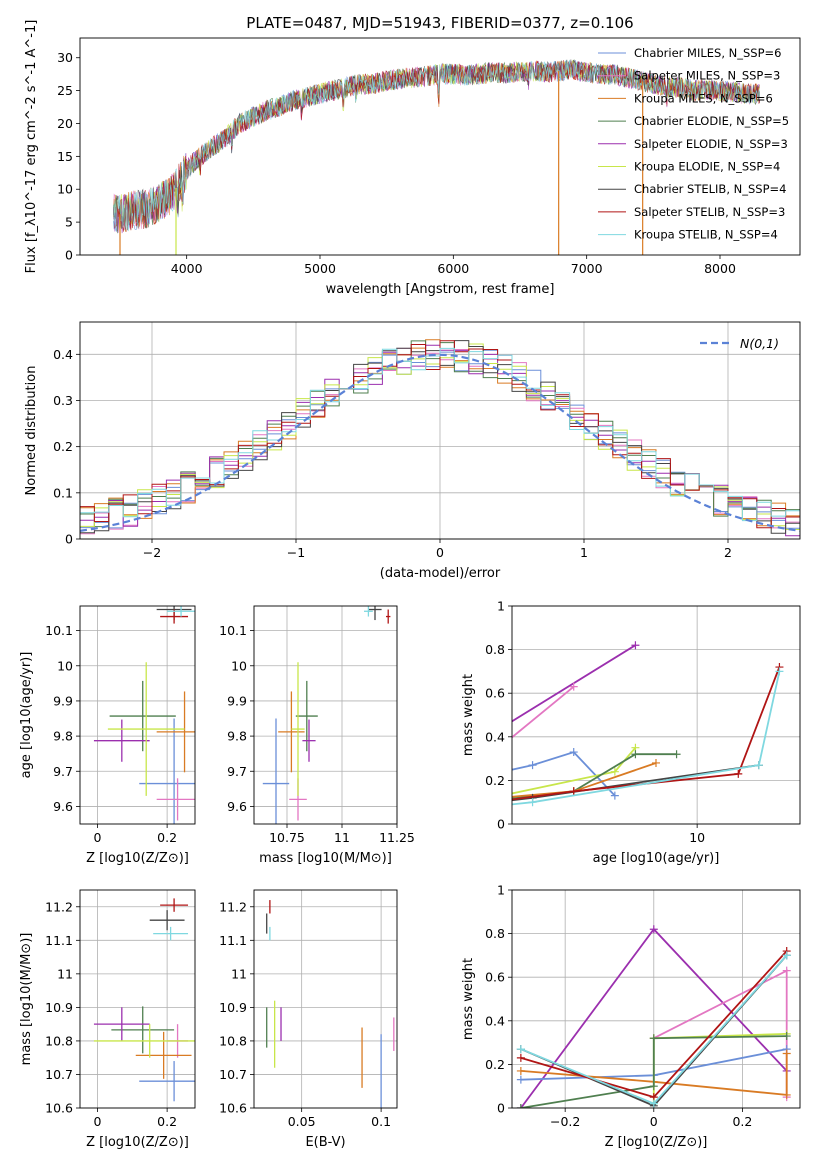 This screenshot has width=819, height=1170. I want to click on y-axis-label: Normed distribution, so click(31, 431).